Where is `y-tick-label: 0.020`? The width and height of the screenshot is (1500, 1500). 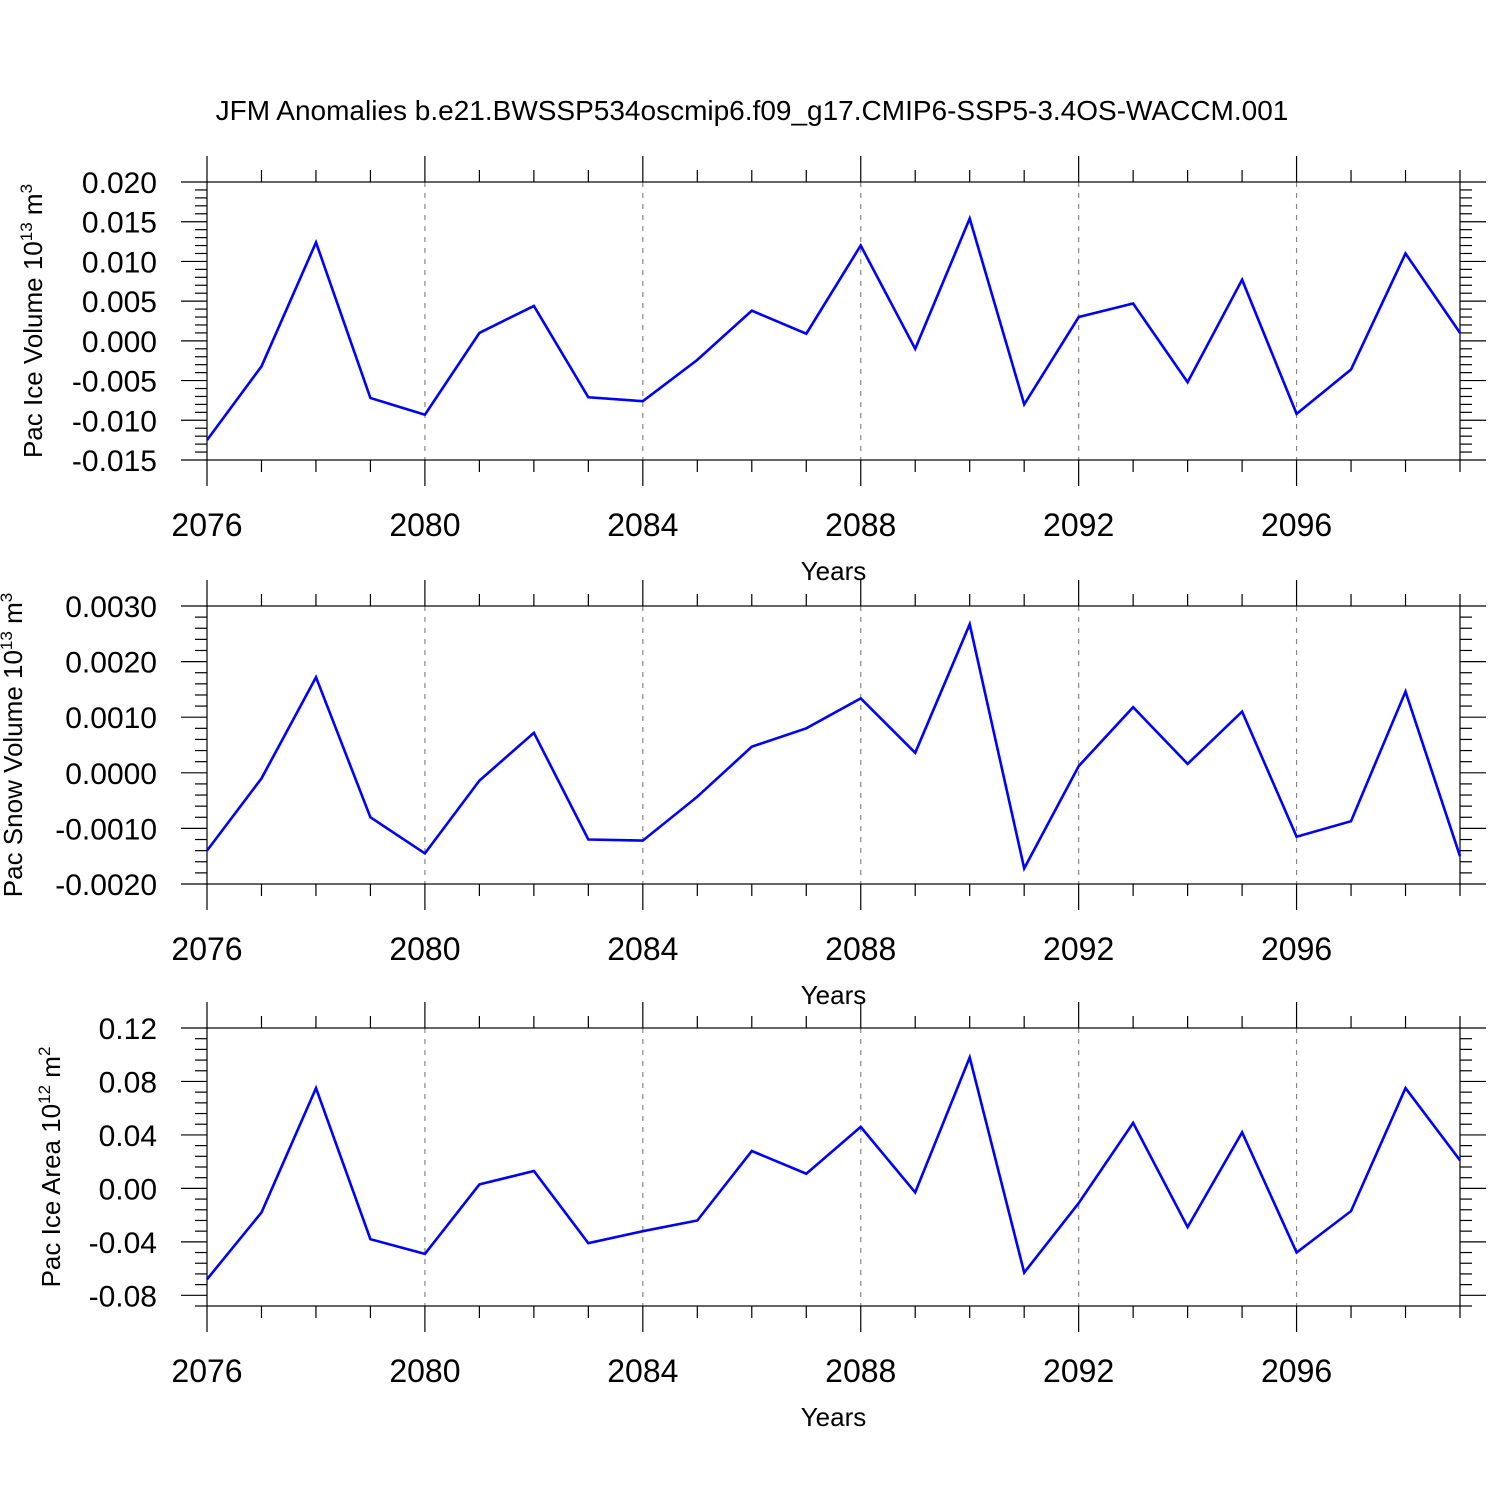
y-tick-label: 0.020 is located at coordinates (119, 183).